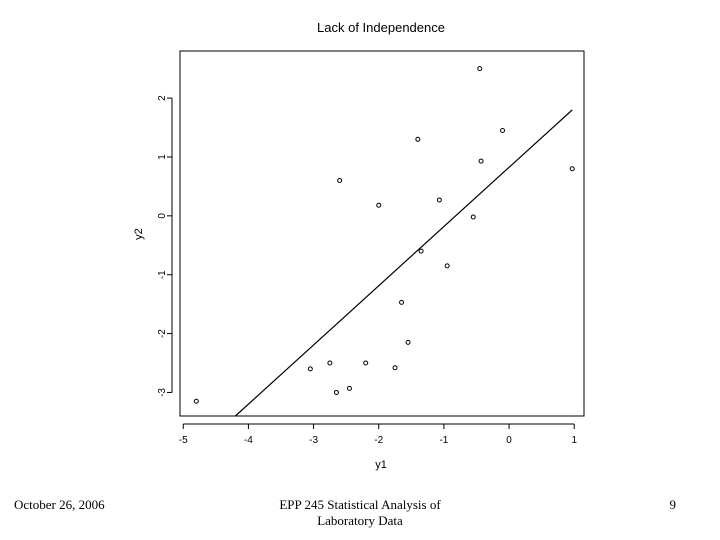 The width and height of the screenshot is (720, 540). Describe the element at coordinates (360, 504) in the screenshot. I see `footer-course-line-1: EPP 245 Statistical Analysis of` at that location.